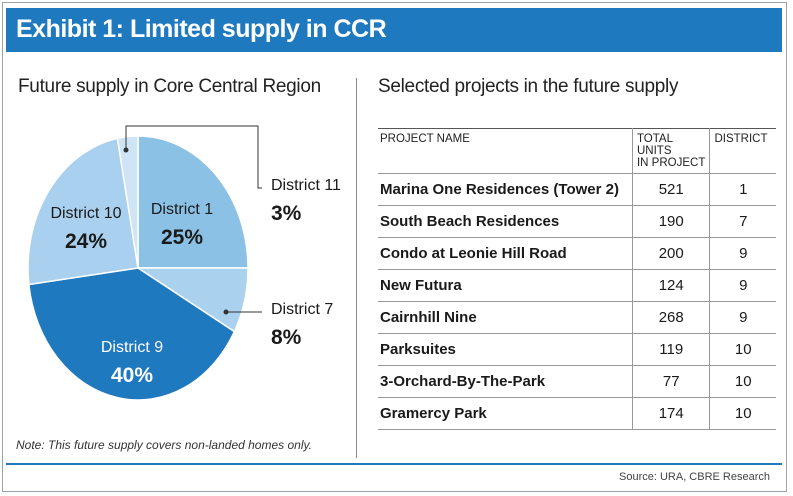  I want to click on table-row: New Futura 124 9, so click(577, 285).